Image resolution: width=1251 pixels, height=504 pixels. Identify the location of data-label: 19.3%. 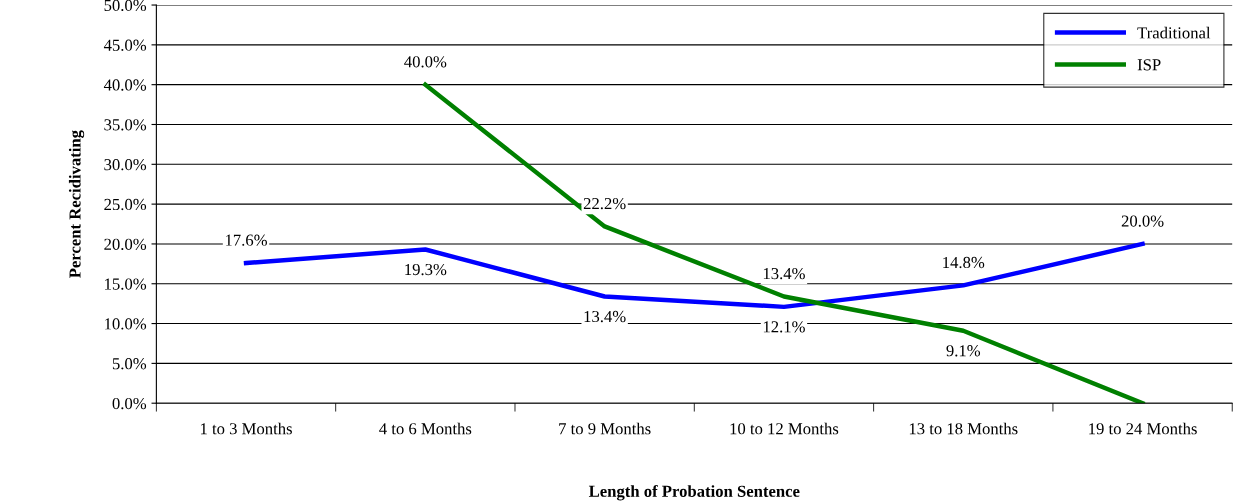
(426, 269).